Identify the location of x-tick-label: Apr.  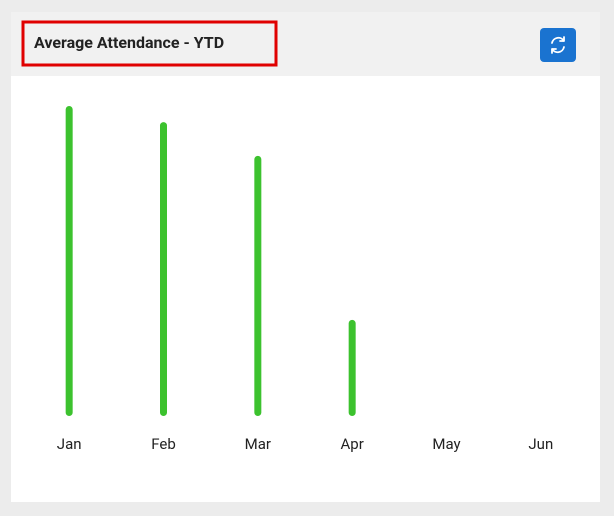
(352, 444).